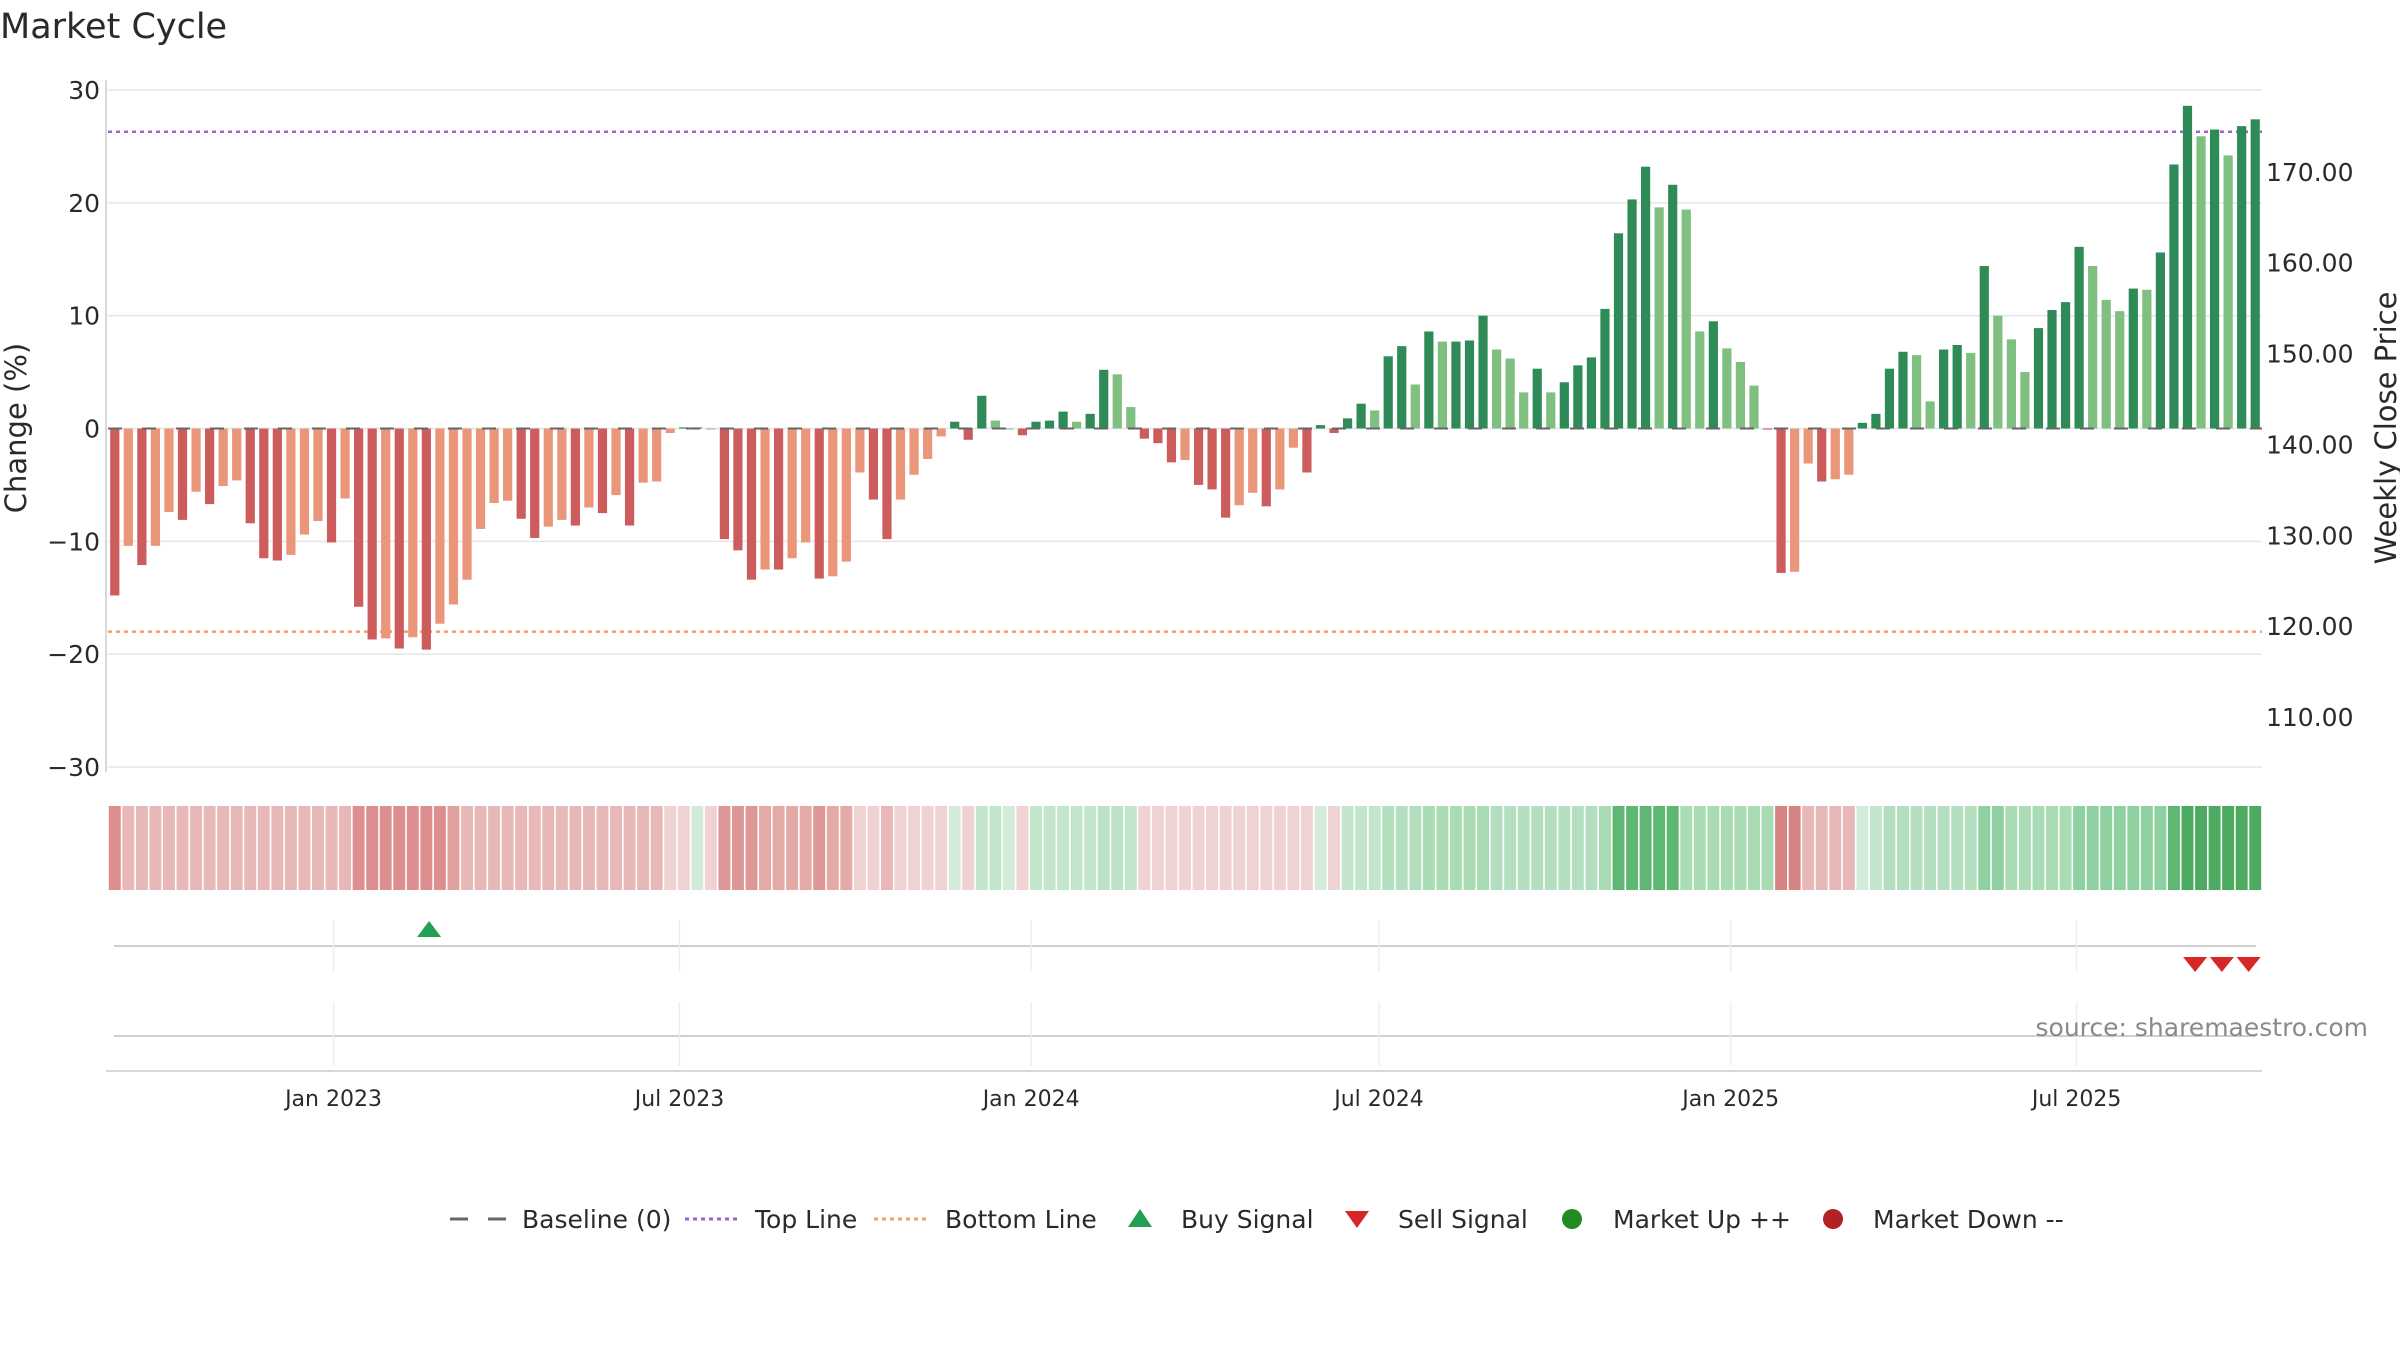 The height and width of the screenshot is (1350, 2400). I want to click on x-tick-label: Jan 2023, so click(332, 1099).